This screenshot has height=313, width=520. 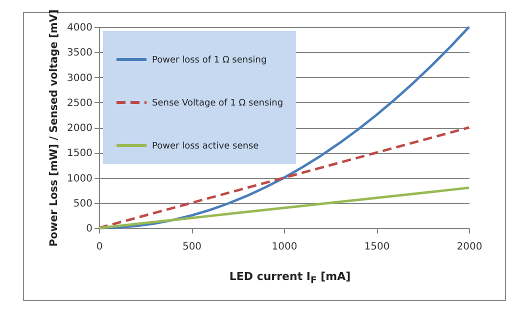 What do you see at coordinates (218, 103) in the screenshot?
I see `legend-label: Sense Voltage of 1 Ω sensing` at bounding box center [218, 103].